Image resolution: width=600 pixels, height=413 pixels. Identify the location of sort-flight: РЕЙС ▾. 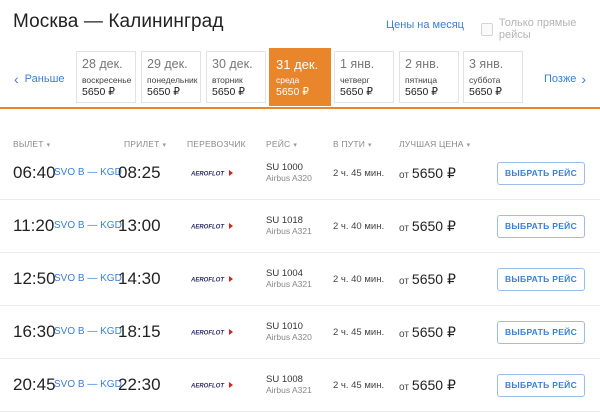
(281, 144).